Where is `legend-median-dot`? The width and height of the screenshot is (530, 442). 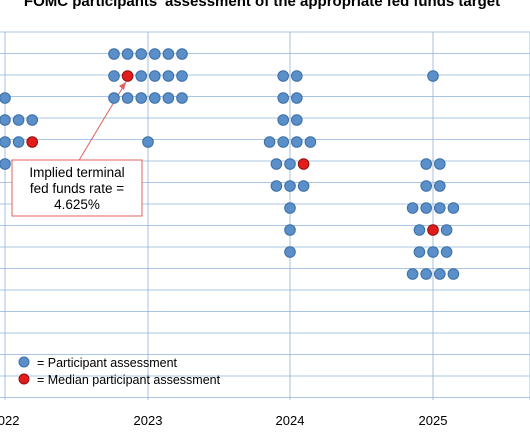
legend-median-dot is located at coordinates (24, 379).